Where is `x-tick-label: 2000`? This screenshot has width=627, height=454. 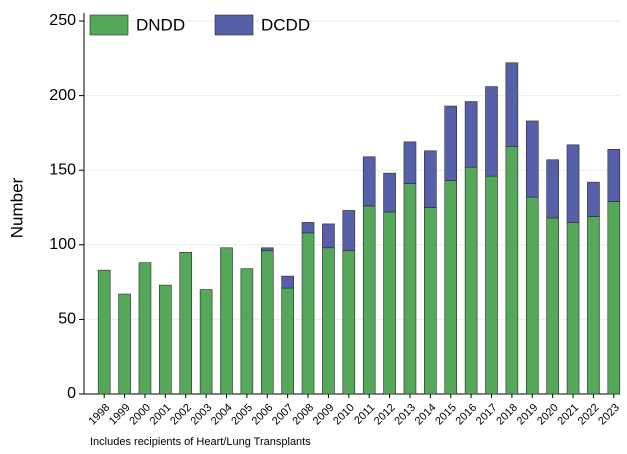 x-tick-label: 2000 is located at coordinates (140, 415).